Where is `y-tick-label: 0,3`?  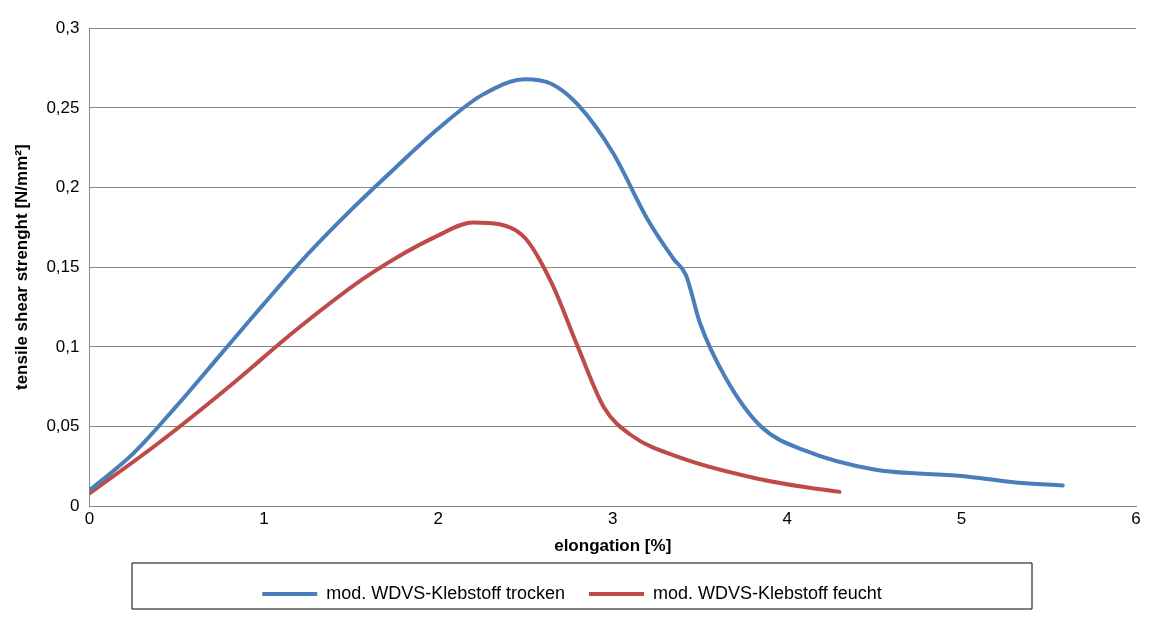 y-tick-label: 0,3 is located at coordinates (67, 27).